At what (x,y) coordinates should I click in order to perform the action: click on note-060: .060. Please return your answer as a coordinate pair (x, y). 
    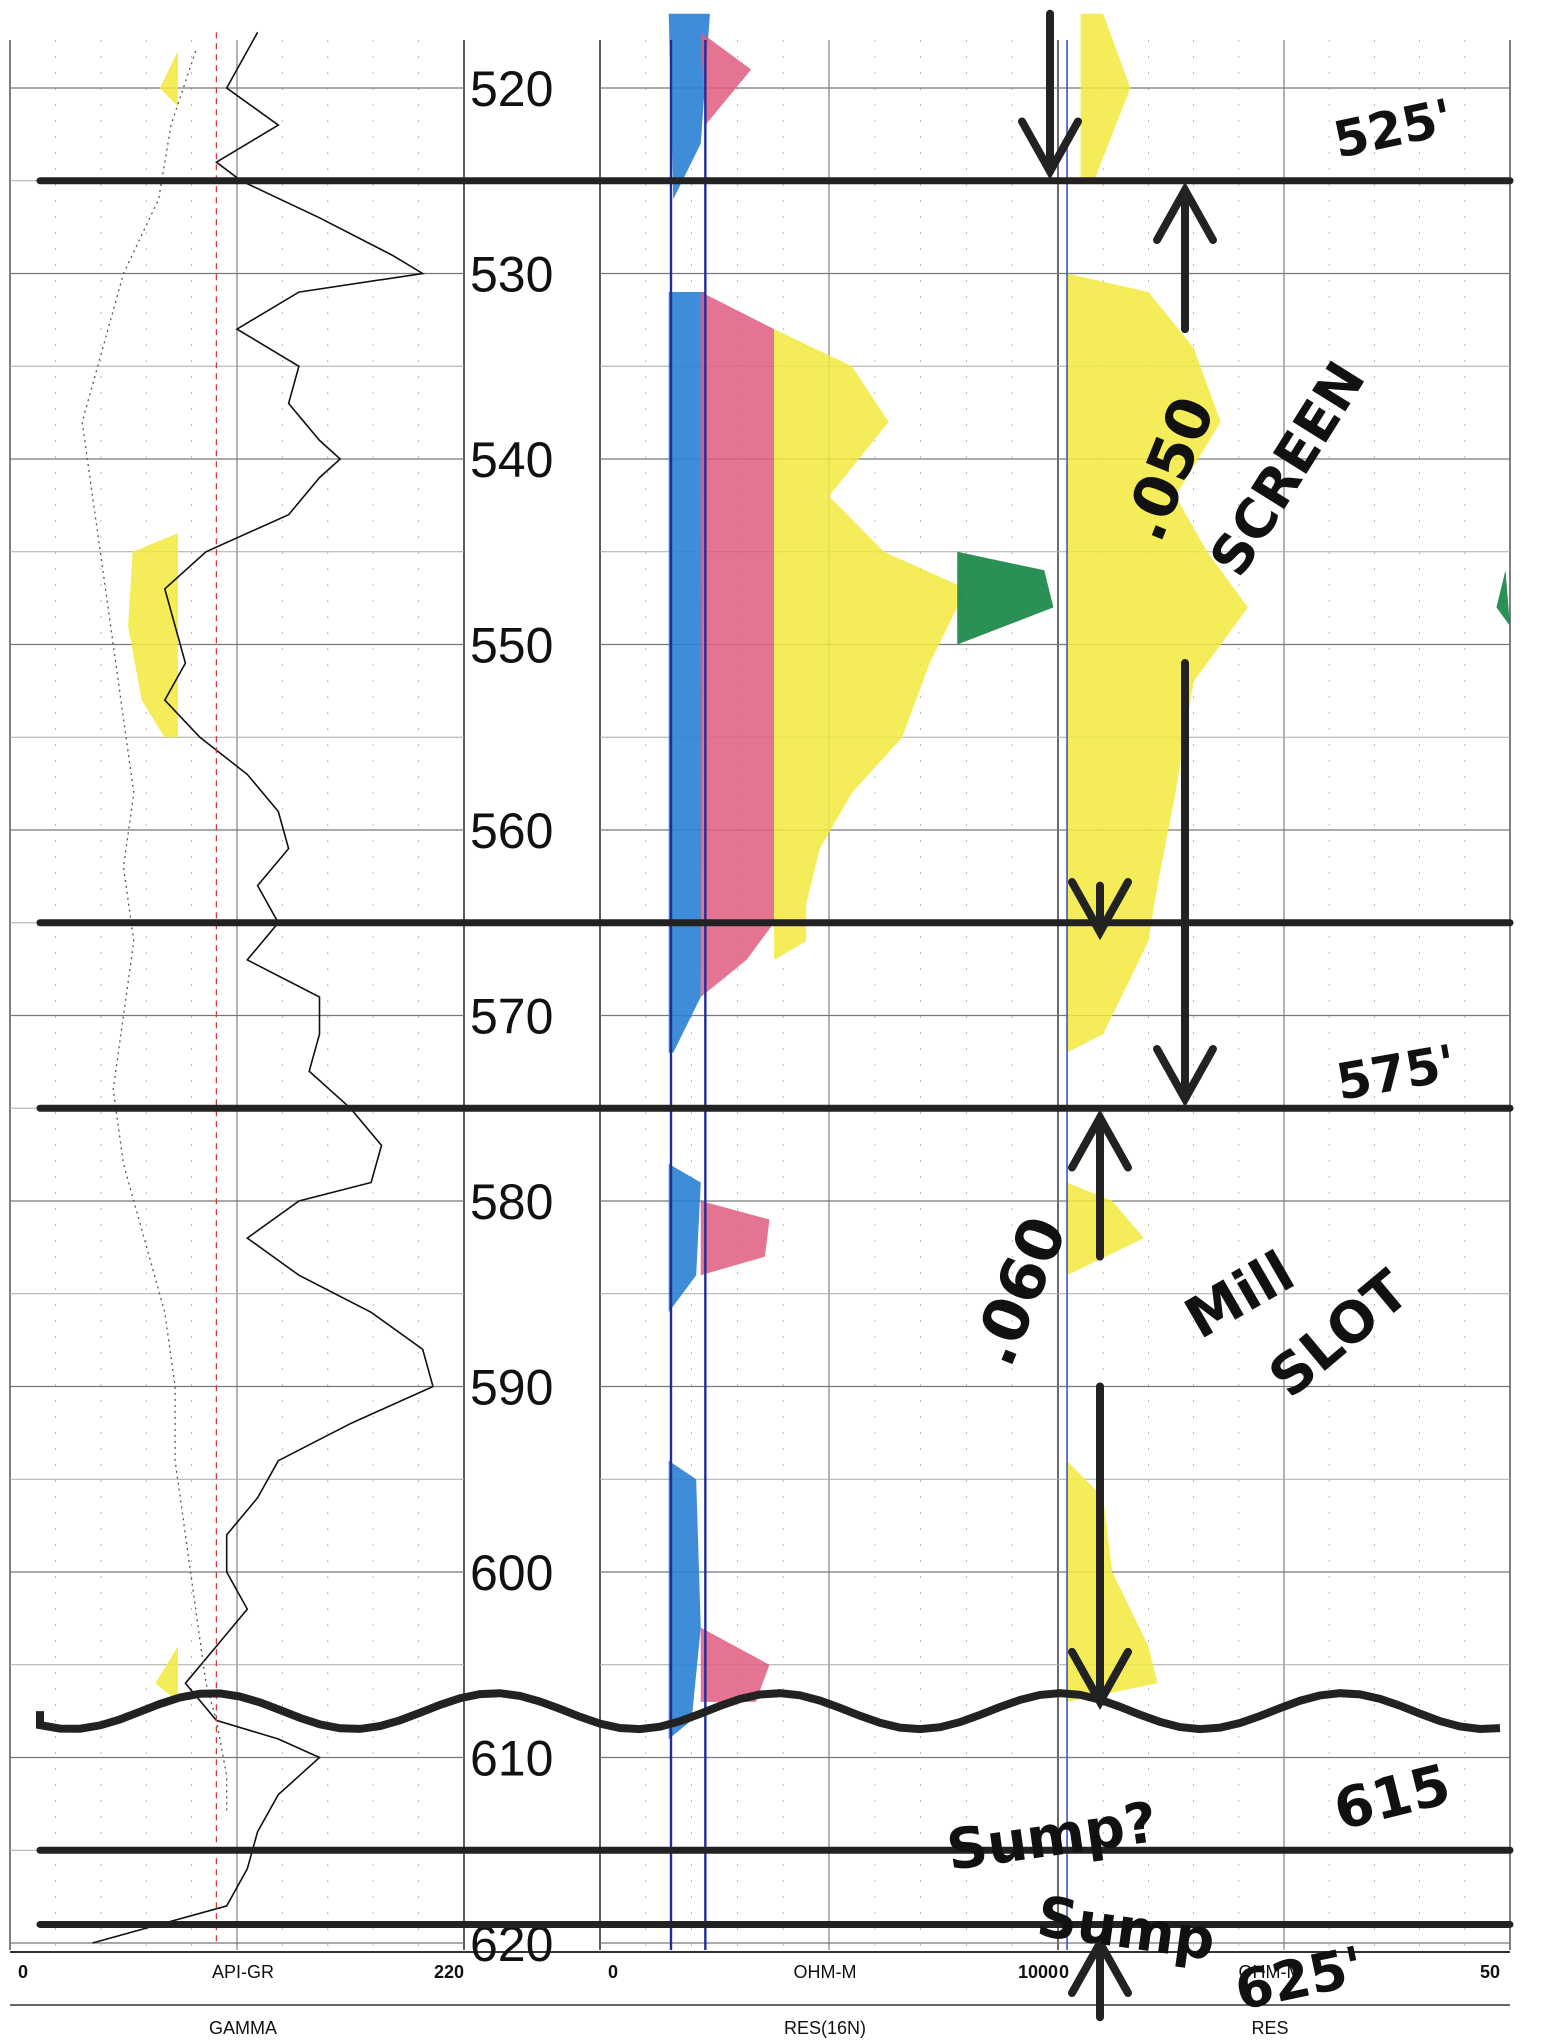
    Looking at the image, I should click on (1018, 1290).